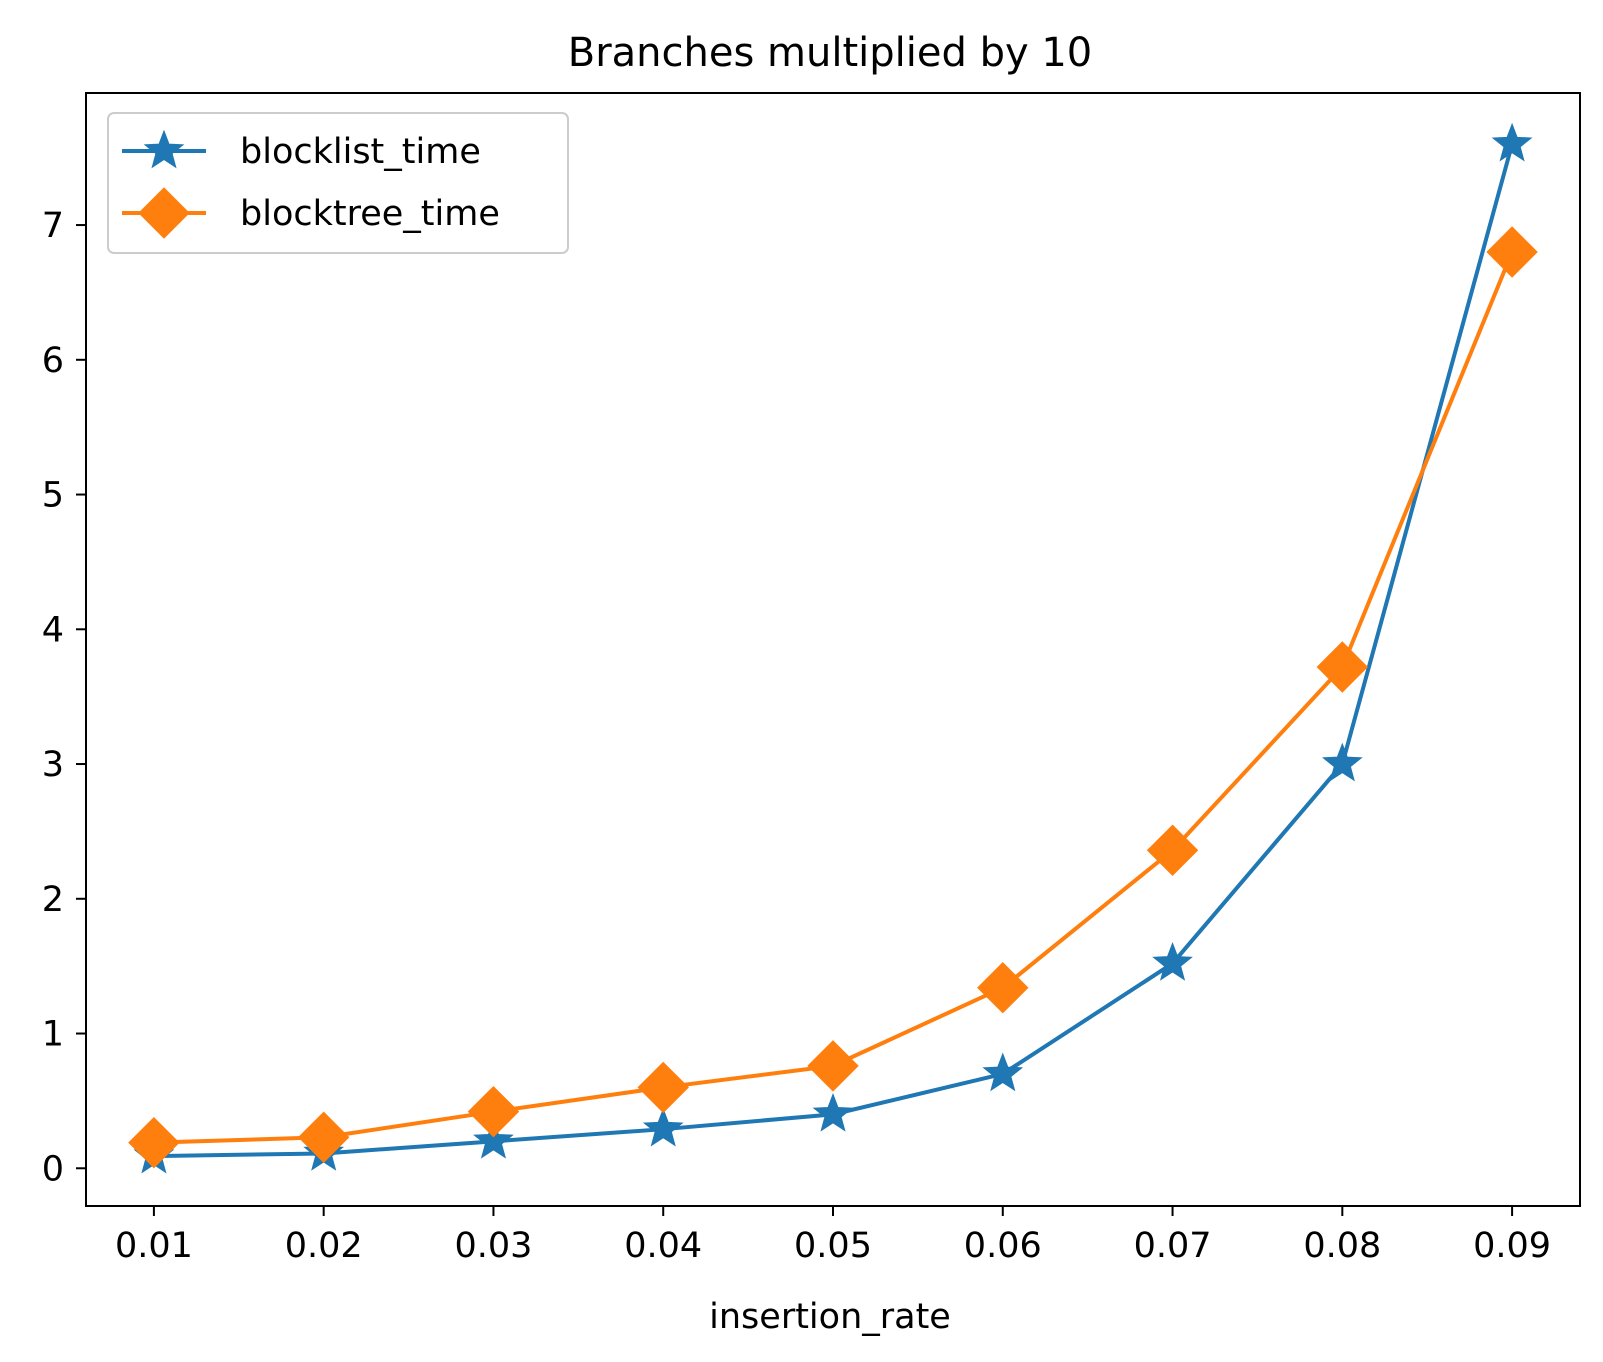  What do you see at coordinates (53, 226) in the screenshot?
I see `y-tick-label: 7` at bounding box center [53, 226].